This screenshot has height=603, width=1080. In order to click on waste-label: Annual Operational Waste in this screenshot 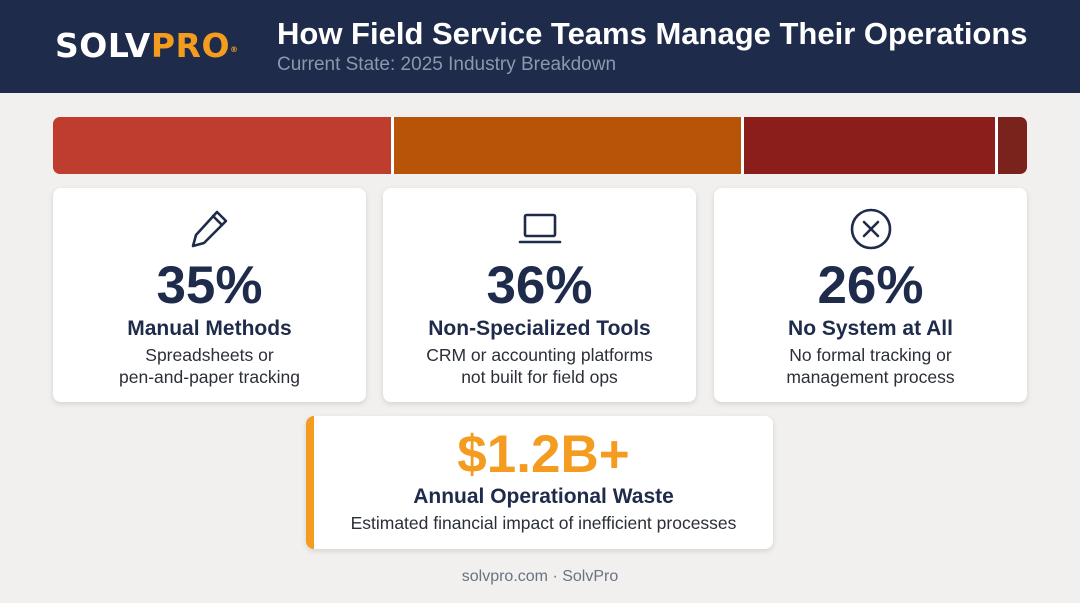, I will do `click(543, 496)`.